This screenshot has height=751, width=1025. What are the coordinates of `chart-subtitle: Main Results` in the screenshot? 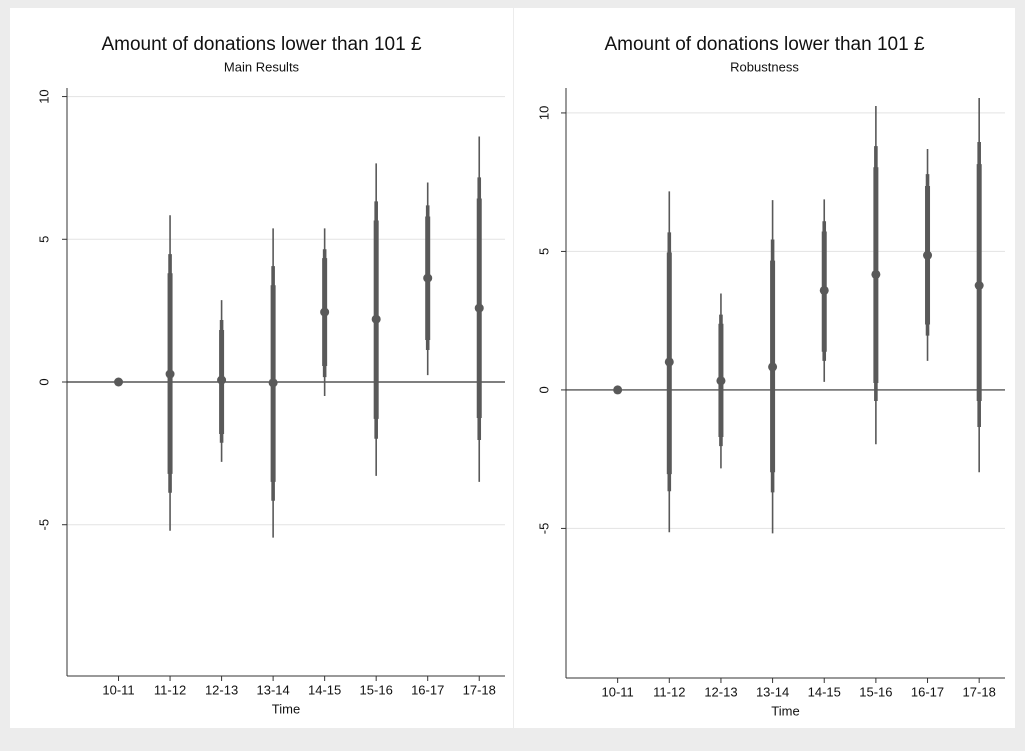 It's located at (262, 66).